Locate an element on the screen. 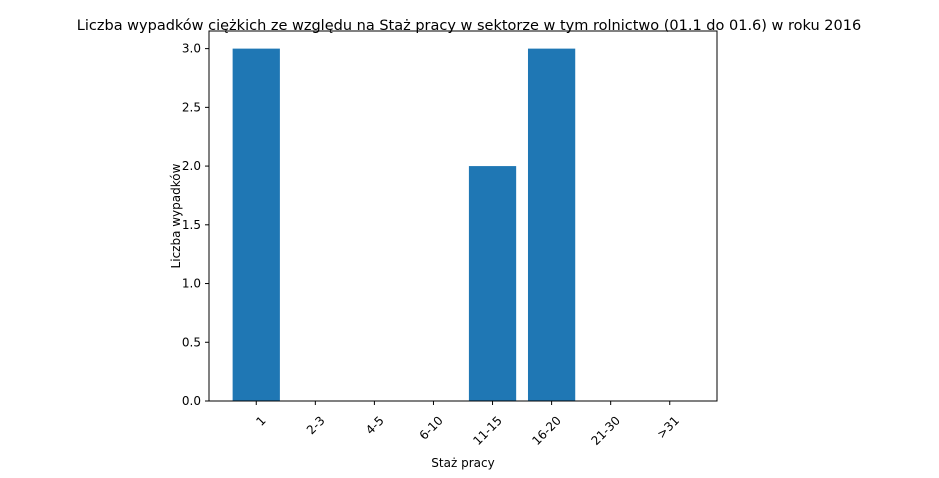  y-tick-label: 0.0 is located at coordinates (191, 401).